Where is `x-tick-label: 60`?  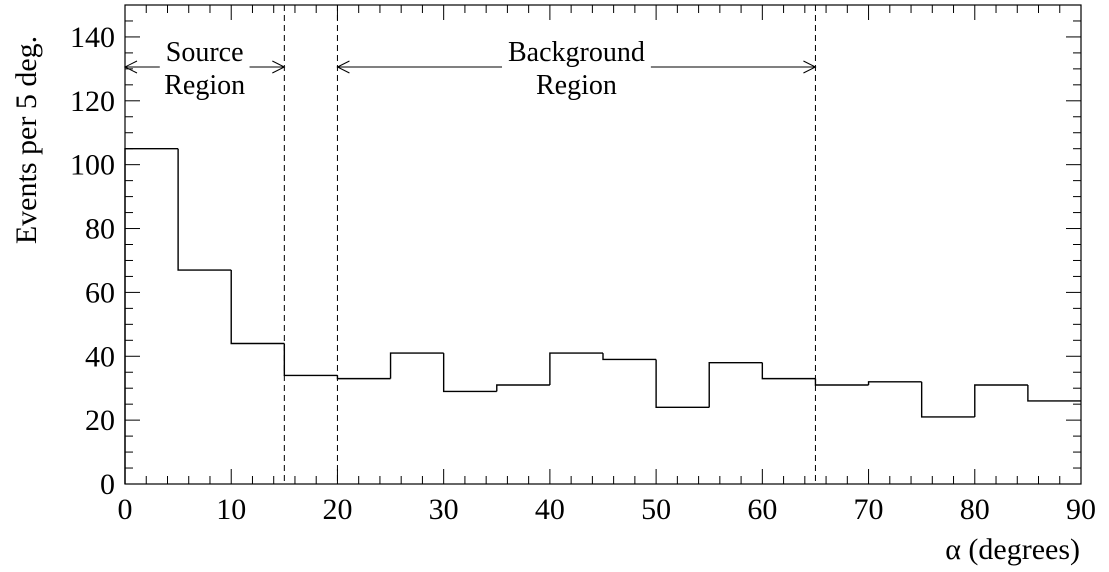
x-tick-label: 60 is located at coordinates (762, 509).